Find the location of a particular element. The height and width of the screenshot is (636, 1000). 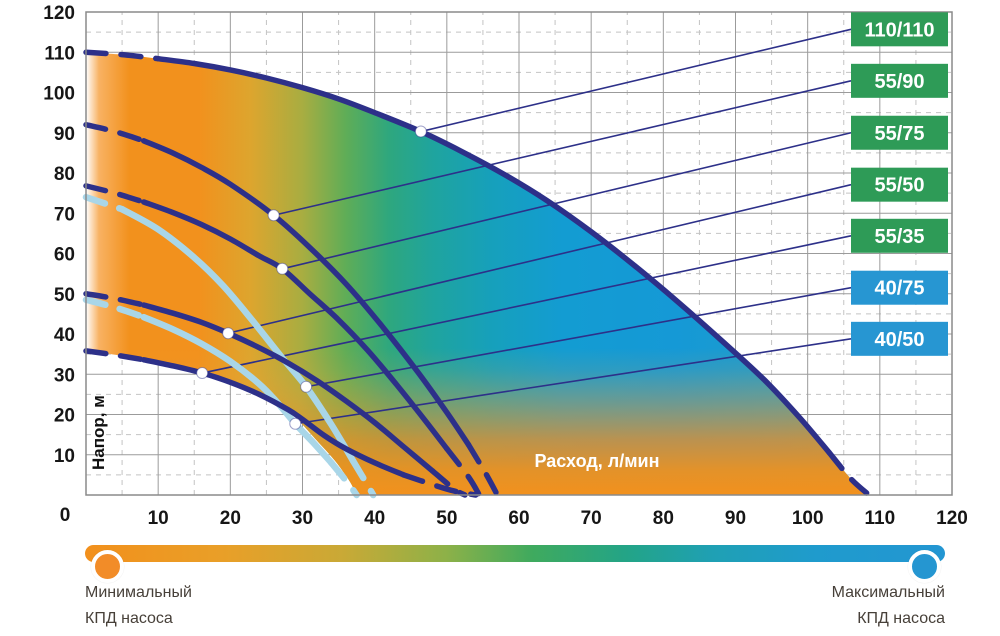

operating-point-110/110 is located at coordinates (420, 131).